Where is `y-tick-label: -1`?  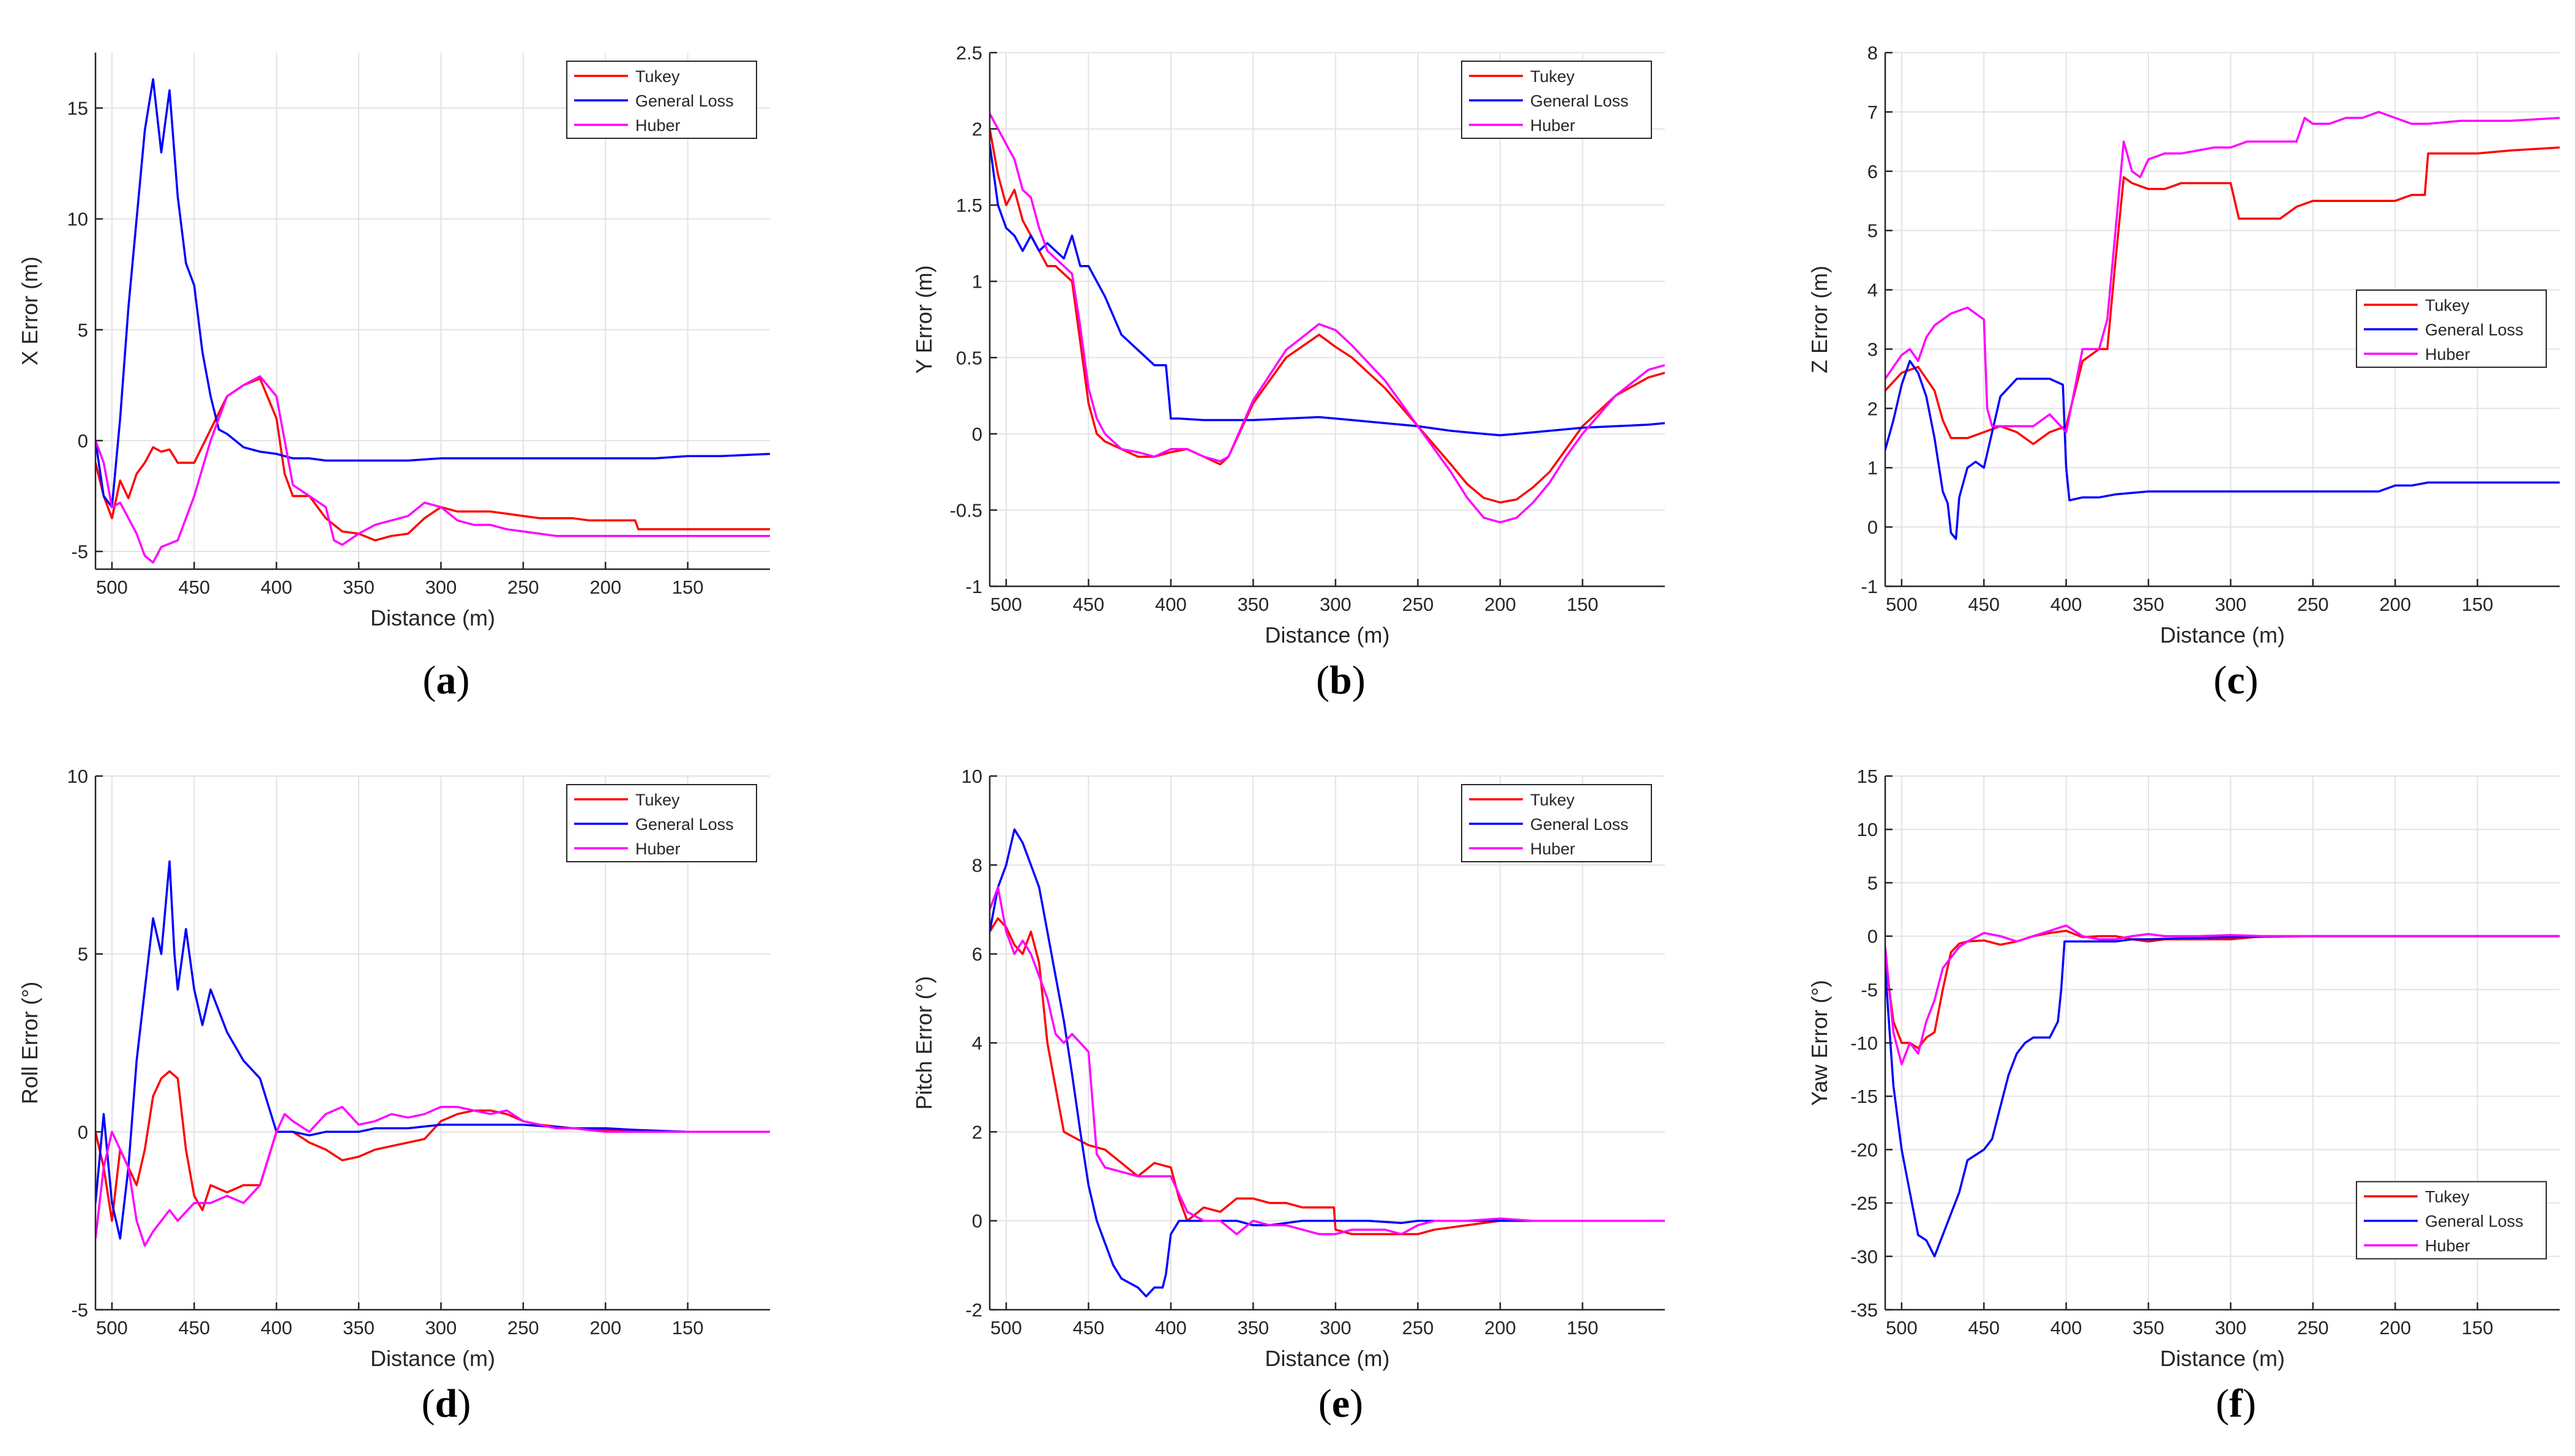
y-tick-label: -1 is located at coordinates (1869, 586).